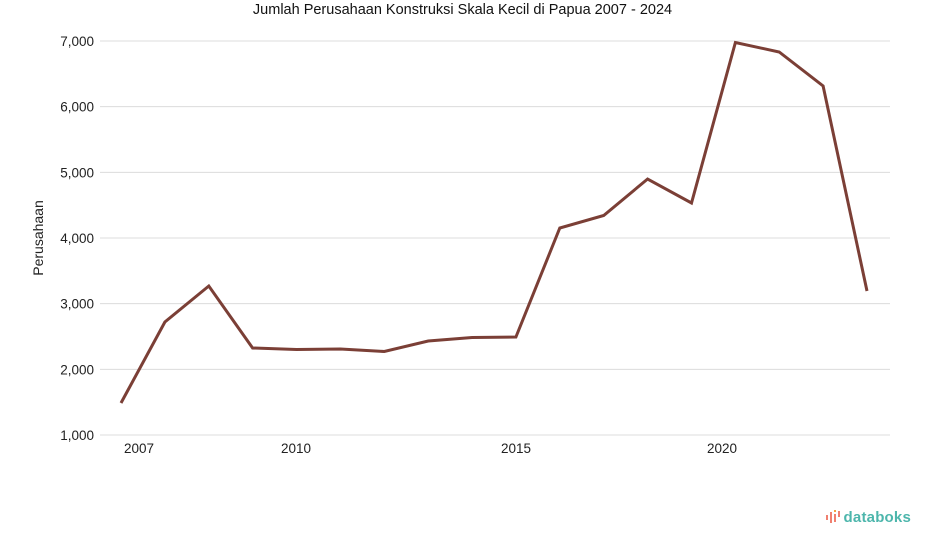  What do you see at coordinates (296, 448) in the screenshot?
I see `x-tick-label: 2010` at bounding box center [296, 448].